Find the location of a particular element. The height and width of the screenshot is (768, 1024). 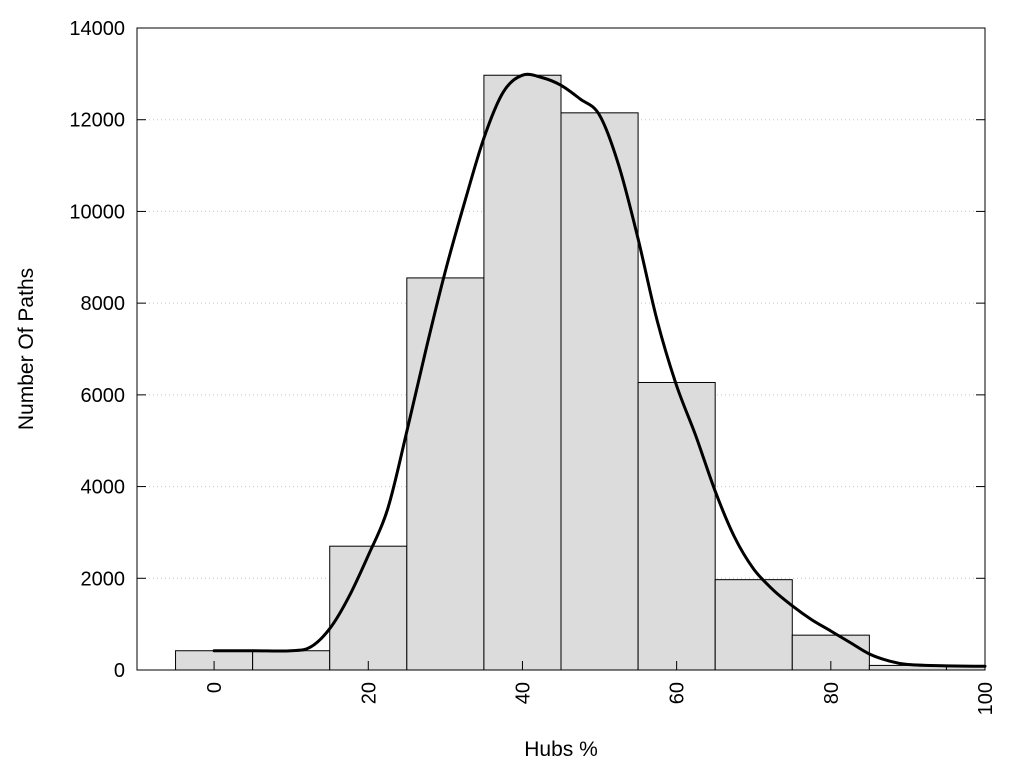

x-tick-label: 0 is located at coordinates (215, 687).